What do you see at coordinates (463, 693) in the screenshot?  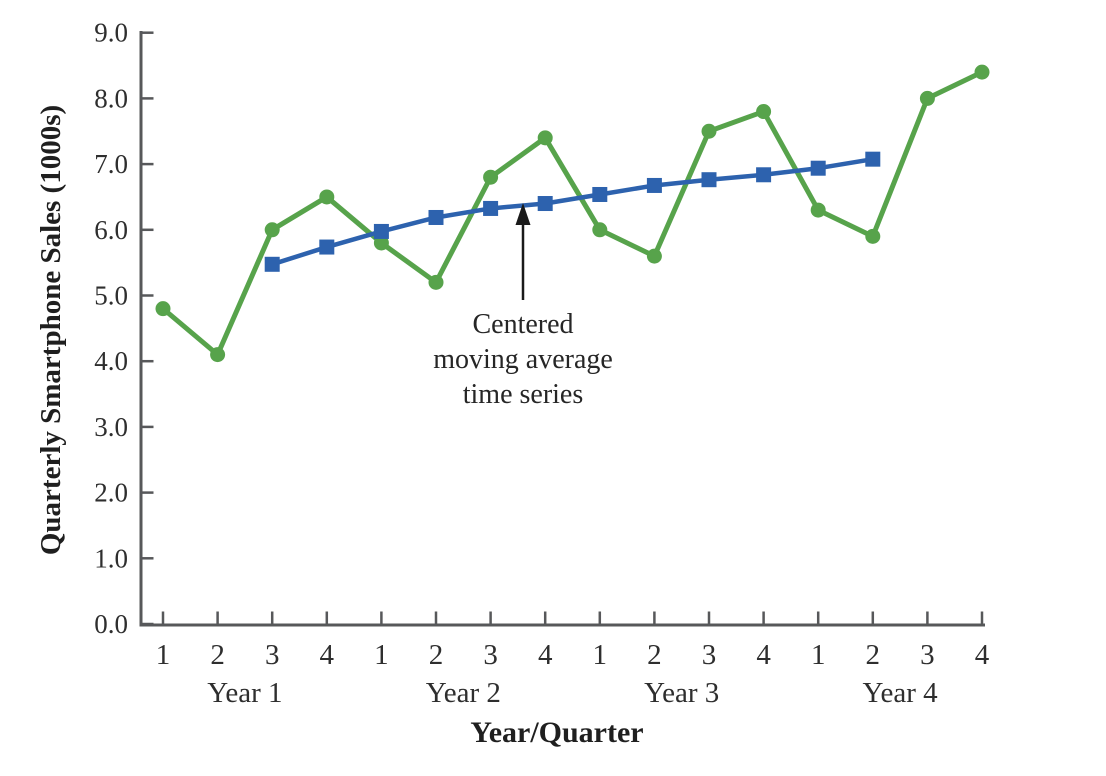 I see `year-group-label: Year 2` at bounding box center [463, 693].